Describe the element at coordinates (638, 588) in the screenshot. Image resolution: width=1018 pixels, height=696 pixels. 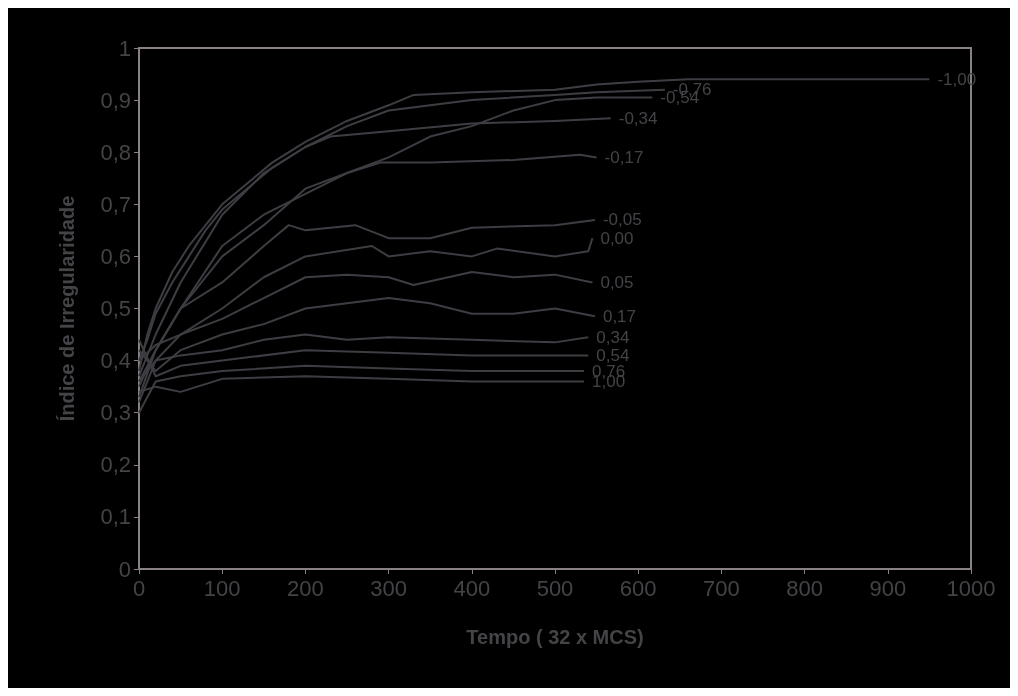
I see `x-tick-label: 600` at that location.